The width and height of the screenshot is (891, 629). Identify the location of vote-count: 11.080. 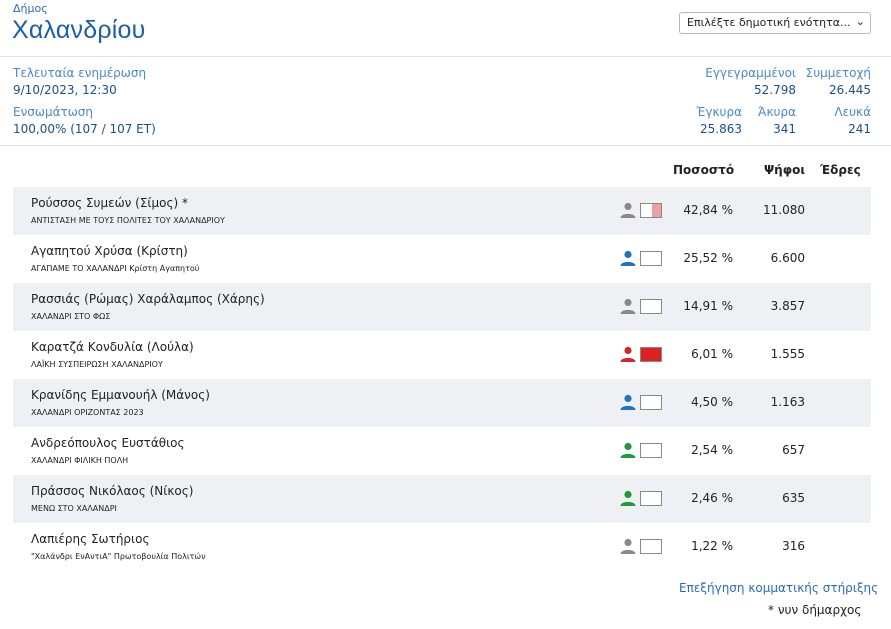
(784, 210).